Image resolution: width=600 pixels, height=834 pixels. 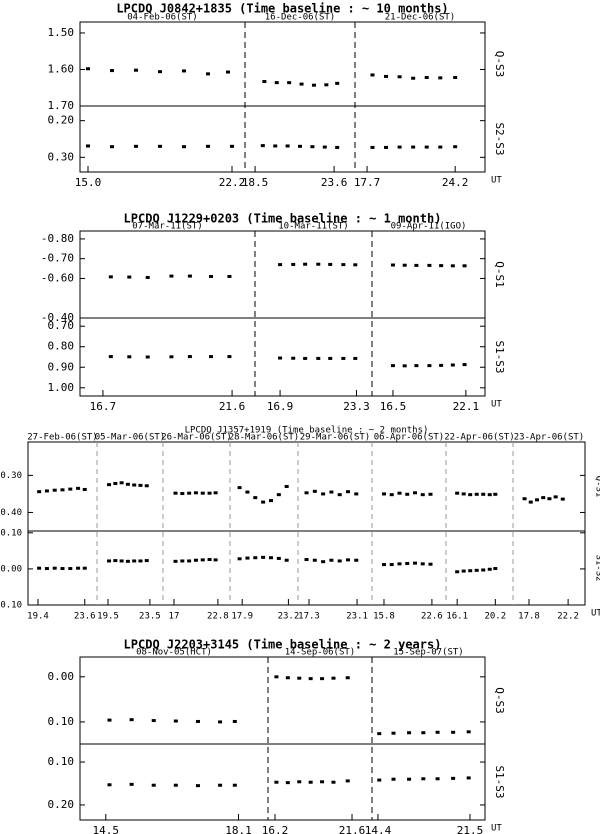 What do you see at coordinates (255, 182) in the screenshot?
I see `x-tick-label: 18.5` at bounding box center [255, 182].